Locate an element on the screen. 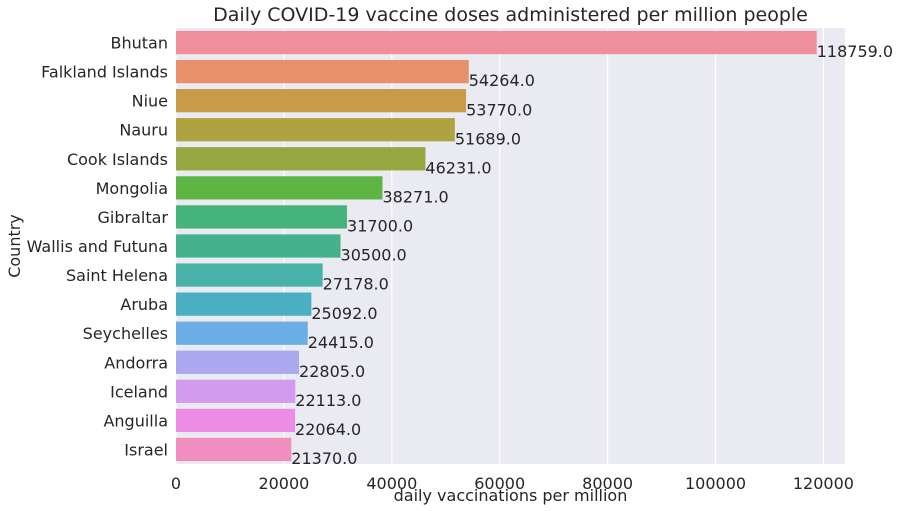 This screenshot has width=901, height=511. bar-value-label: 22805.0 is located at coordinates (332, 371).